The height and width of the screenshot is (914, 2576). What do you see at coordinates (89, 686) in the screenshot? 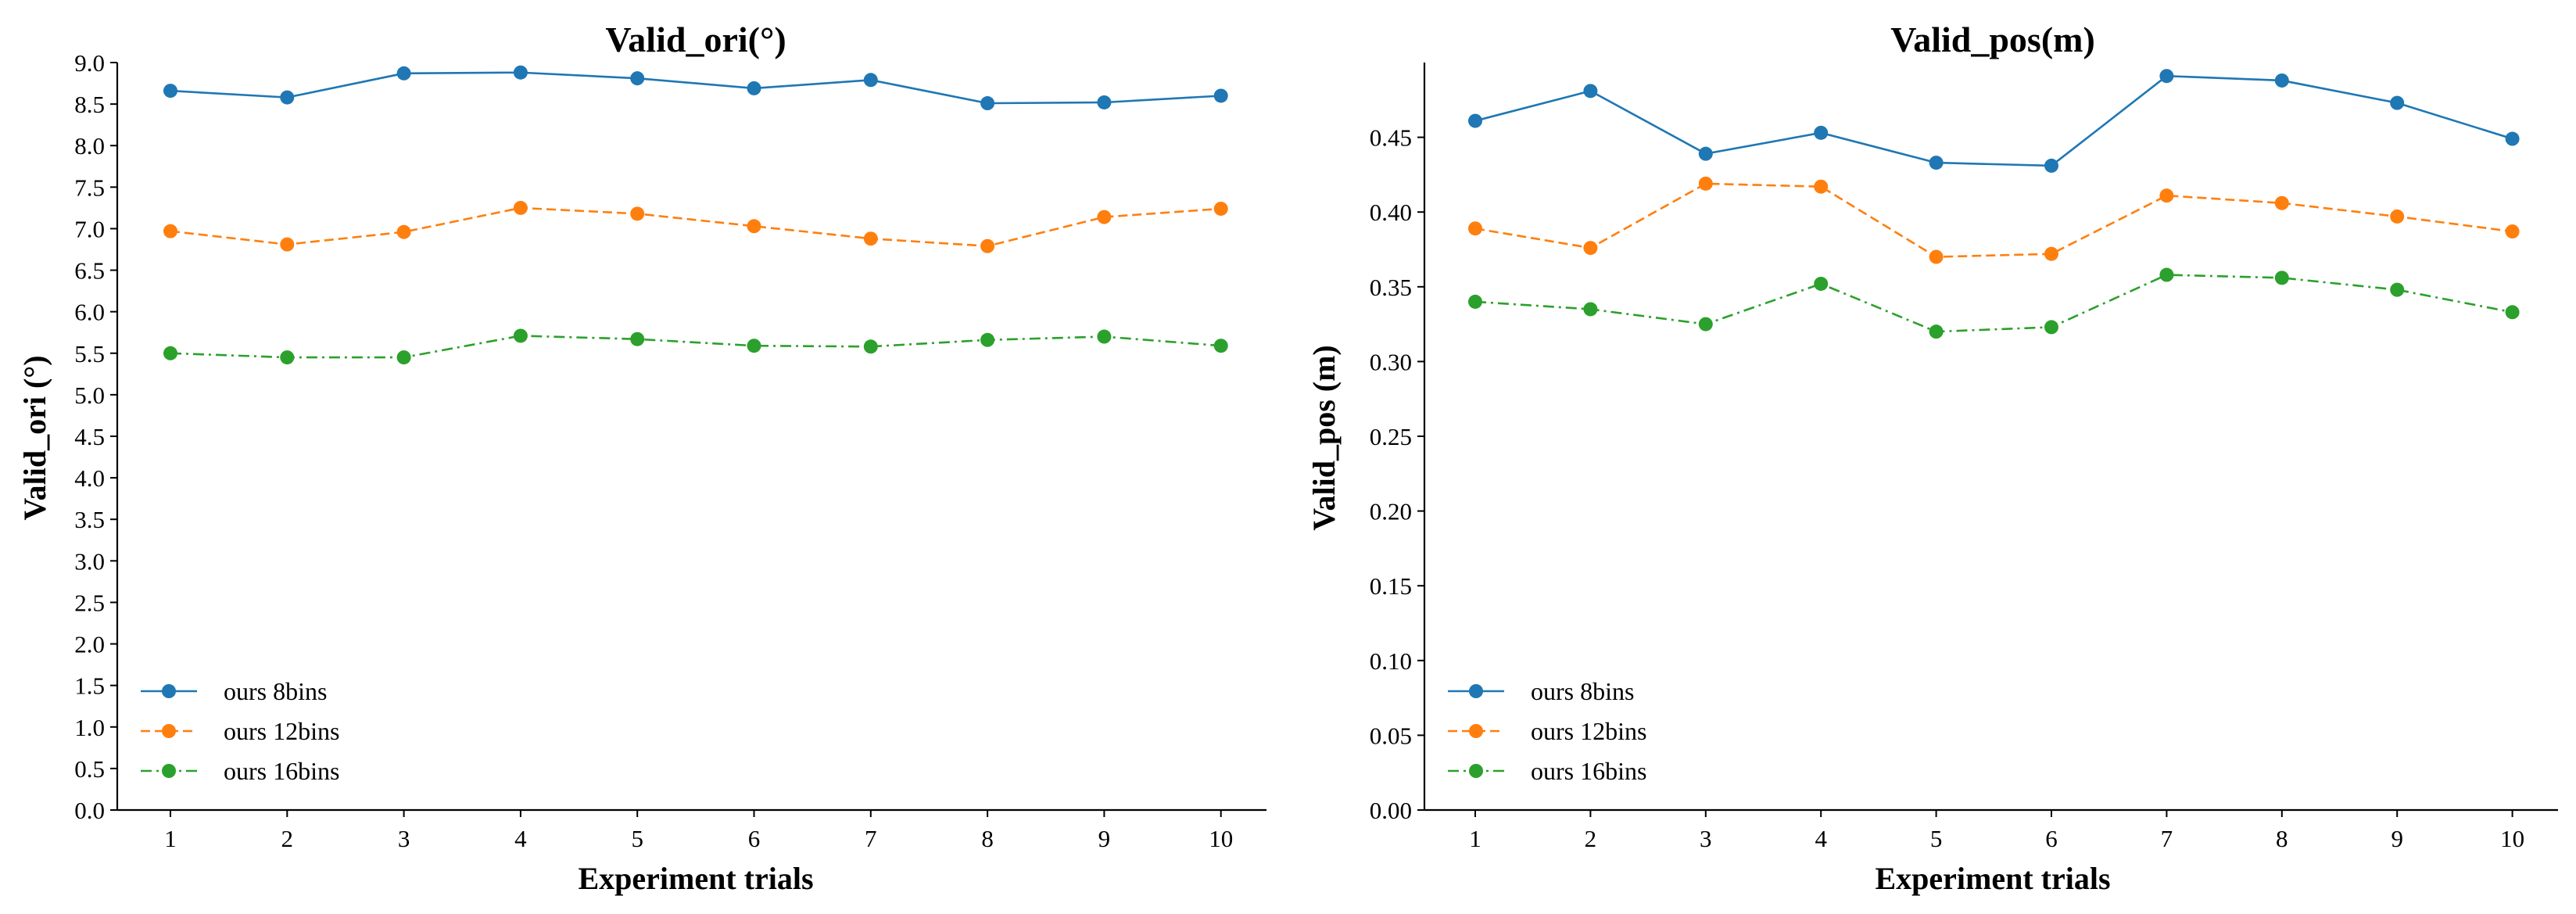
I see `y-tick-label: 1.5` at bounding box center [89, 686].